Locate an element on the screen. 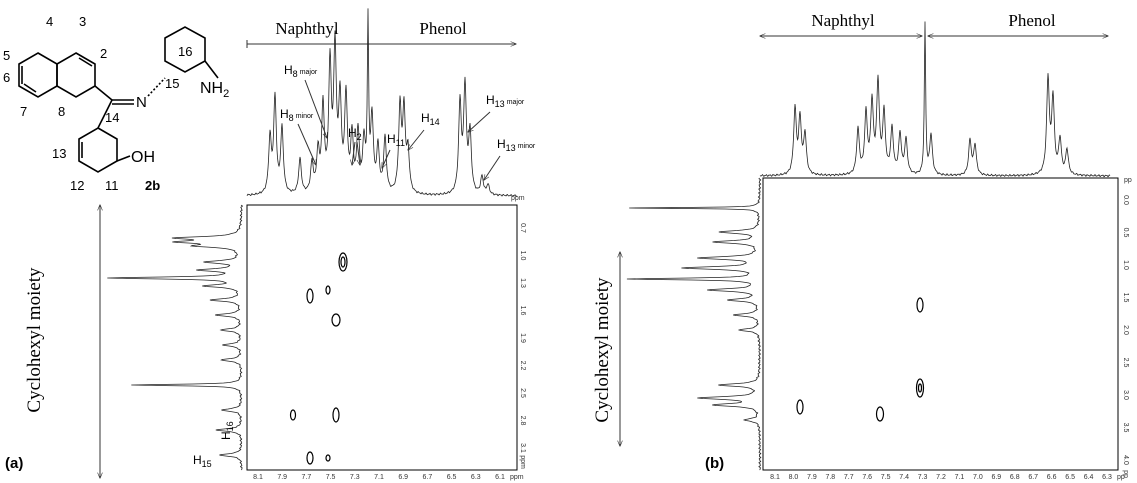 This screenshot has width=1137, height=483. peak-label: H8 minor is located at coordinates (297, 115).